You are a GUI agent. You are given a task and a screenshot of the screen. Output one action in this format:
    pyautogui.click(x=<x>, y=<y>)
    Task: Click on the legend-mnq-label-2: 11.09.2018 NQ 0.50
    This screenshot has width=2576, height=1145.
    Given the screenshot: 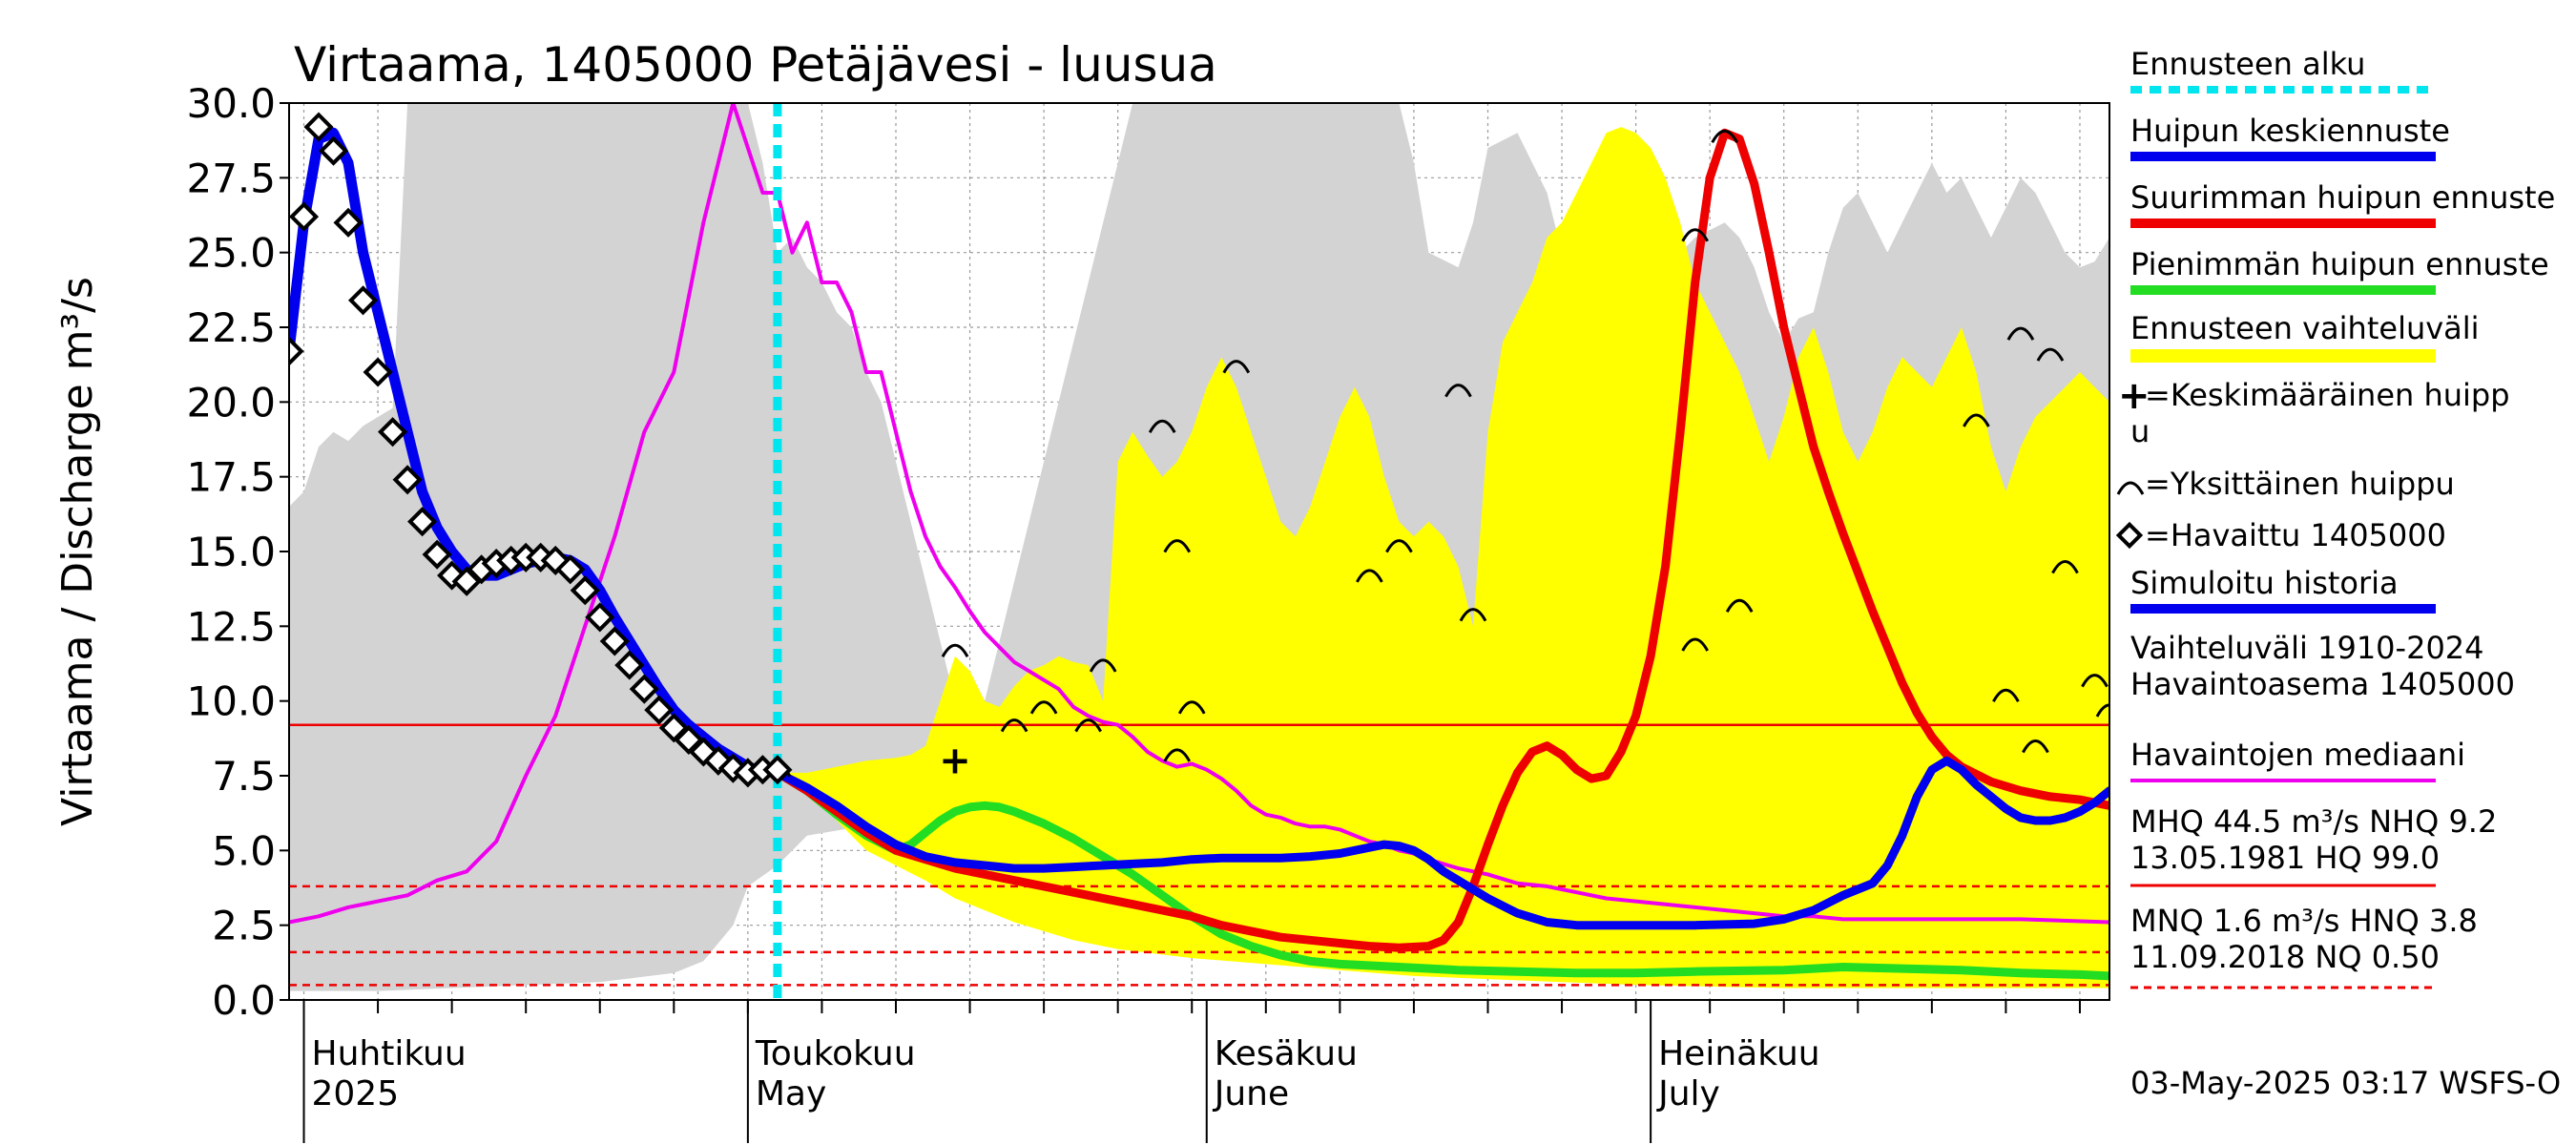 What is the action you would take?
    pyautogui.click(x=2285, y=957)
    